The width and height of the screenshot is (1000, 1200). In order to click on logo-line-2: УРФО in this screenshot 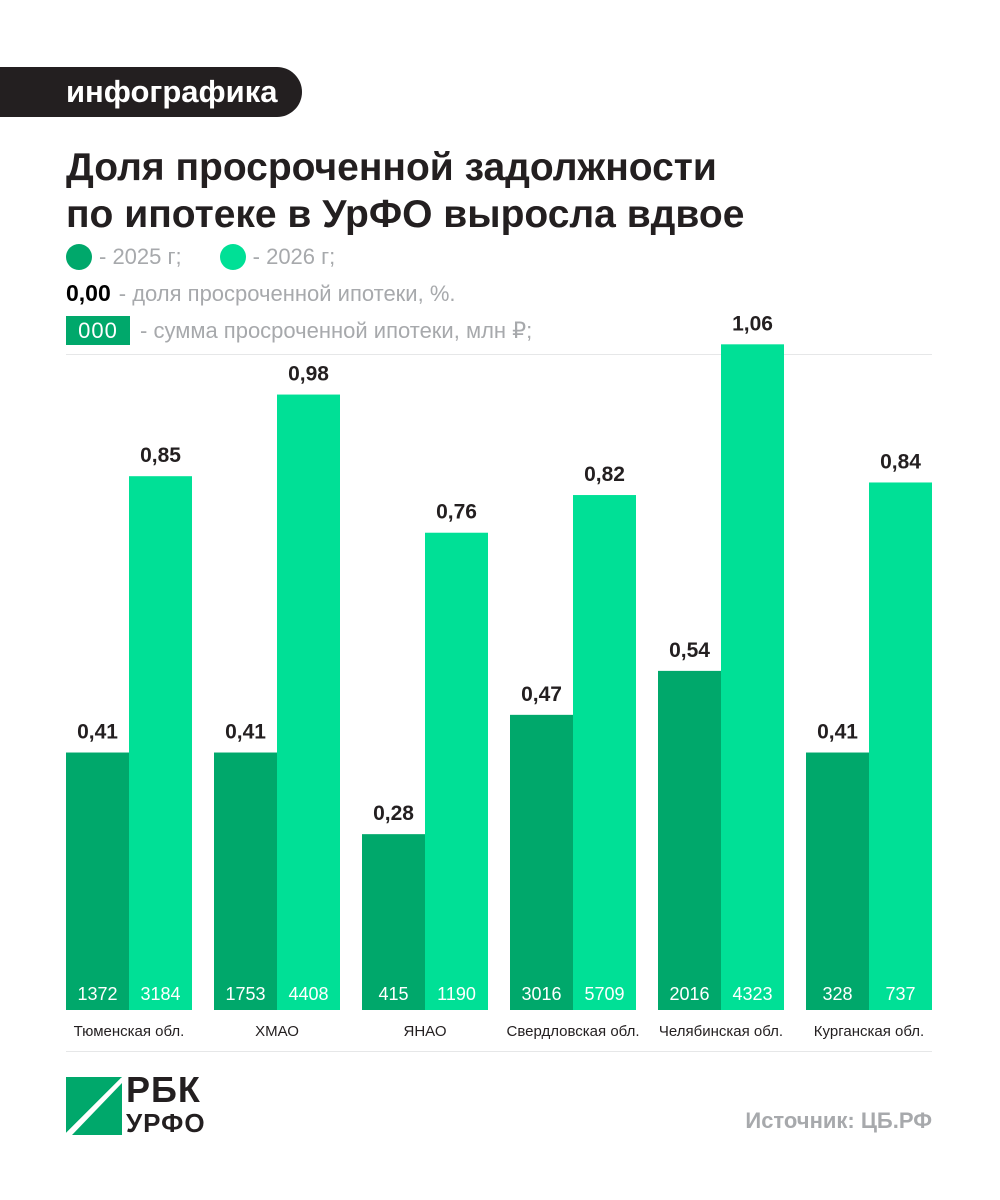, I will do `click(166, 1123)`.